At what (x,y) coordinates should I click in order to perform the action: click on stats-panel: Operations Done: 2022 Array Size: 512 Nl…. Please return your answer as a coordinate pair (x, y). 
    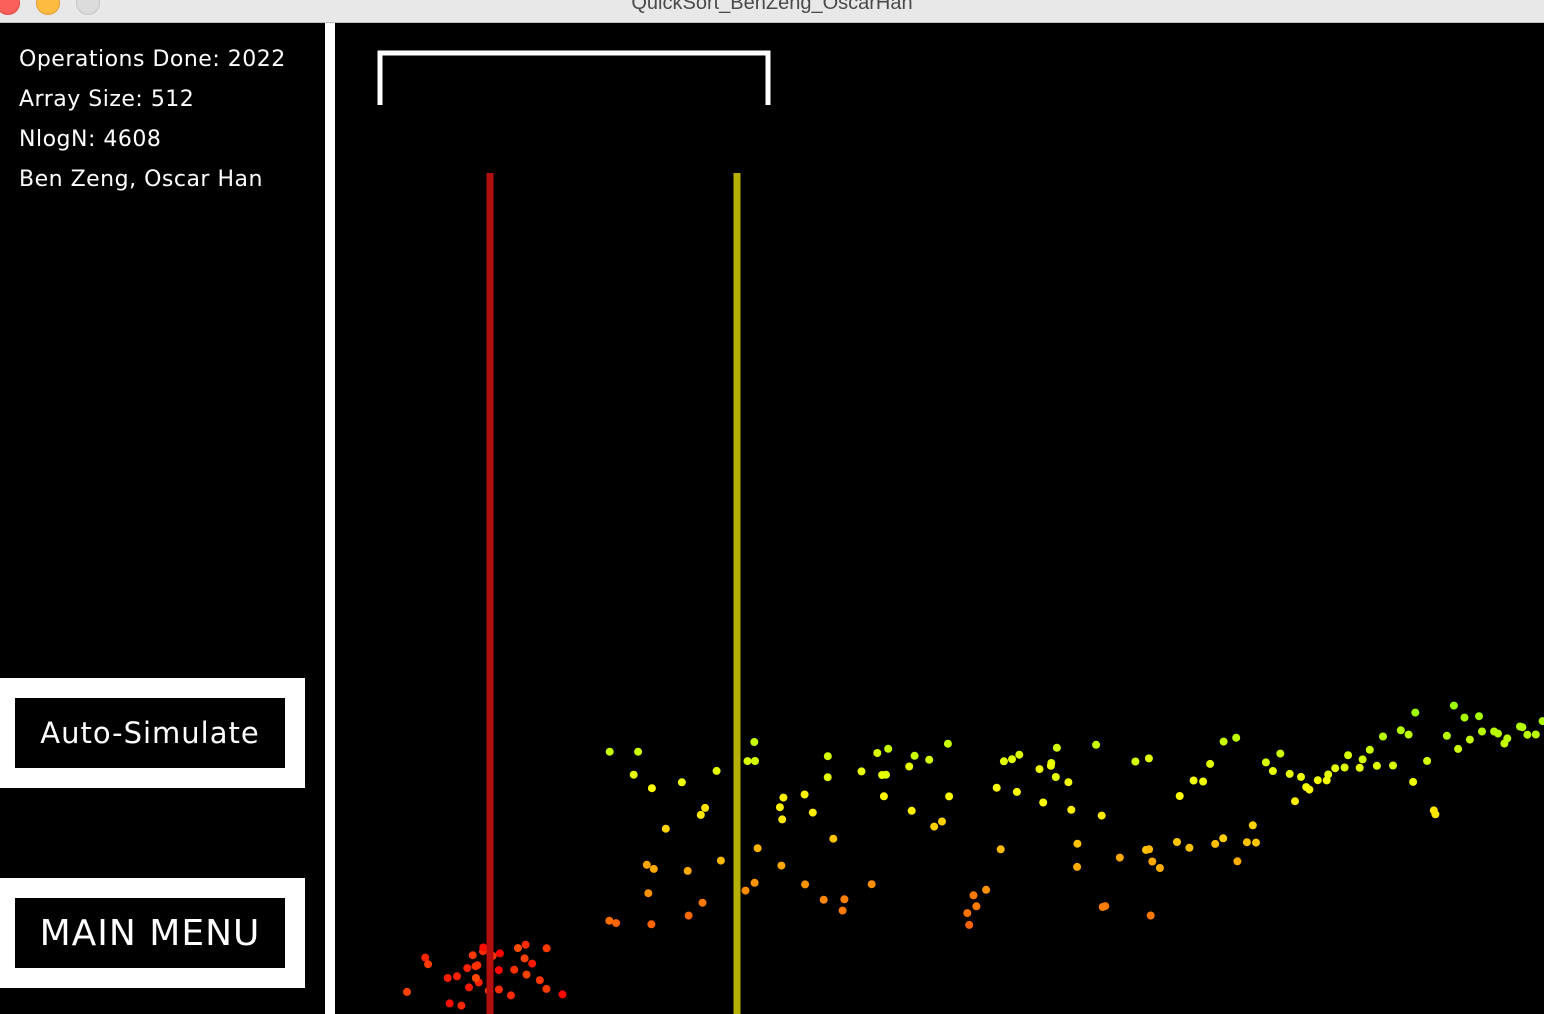
    Looking at the image, I should click on (152, 120).